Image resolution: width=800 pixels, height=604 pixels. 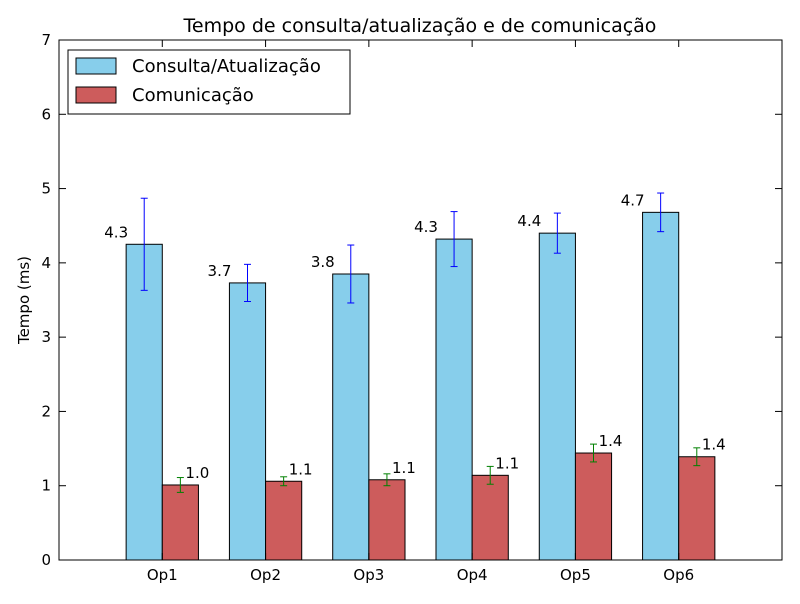 What do you see at coordinates (46, 411) in the screenshot?
I see `y-tick-label: 2` at bounding box center [46, 411].